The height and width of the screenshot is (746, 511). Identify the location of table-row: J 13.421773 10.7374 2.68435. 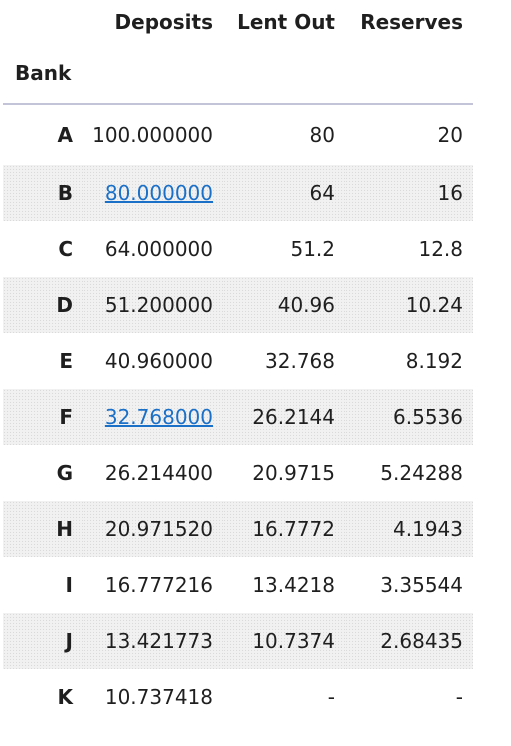
(238, 641).